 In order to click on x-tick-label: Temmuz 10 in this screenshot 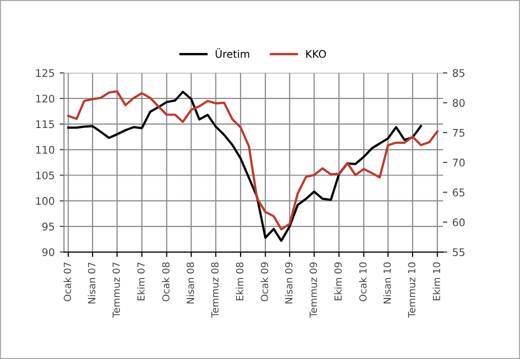, I will do `click(412, 290)`.